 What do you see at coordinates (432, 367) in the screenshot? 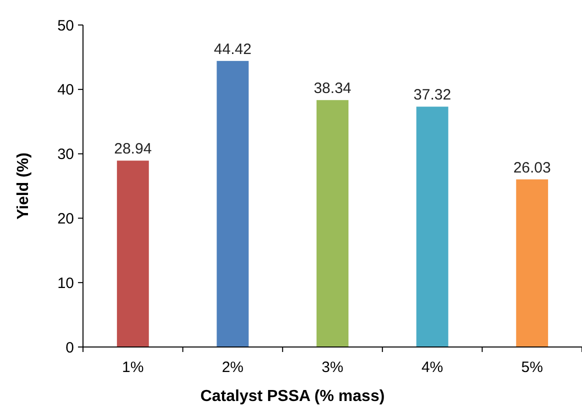
I see `x-tick-label: 4%` at bounding box center [432, 367].